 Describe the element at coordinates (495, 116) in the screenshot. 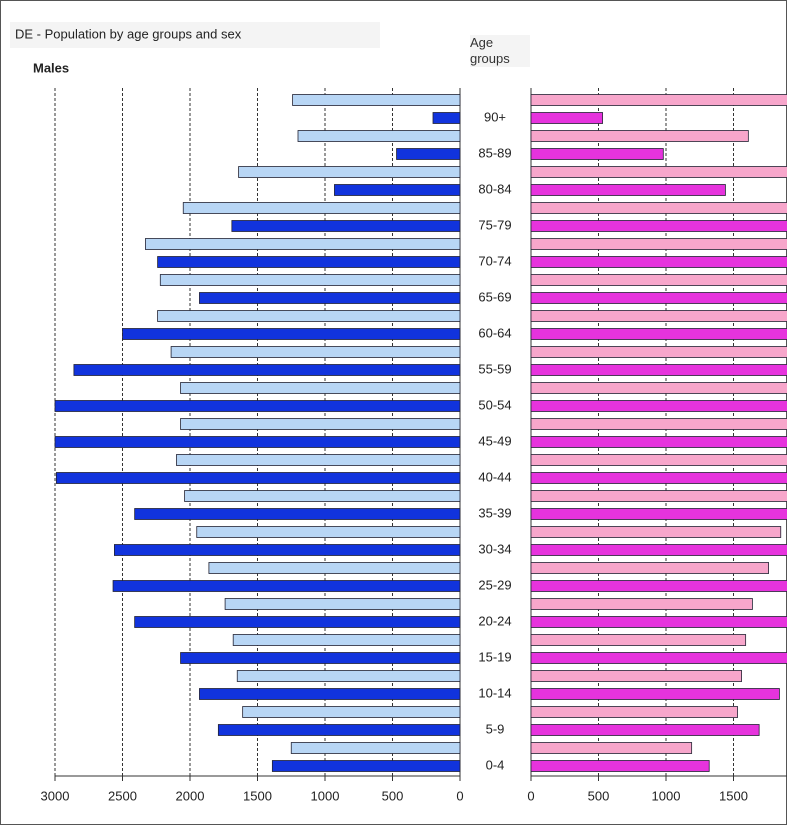

I see `category-label: 90+` at that location.